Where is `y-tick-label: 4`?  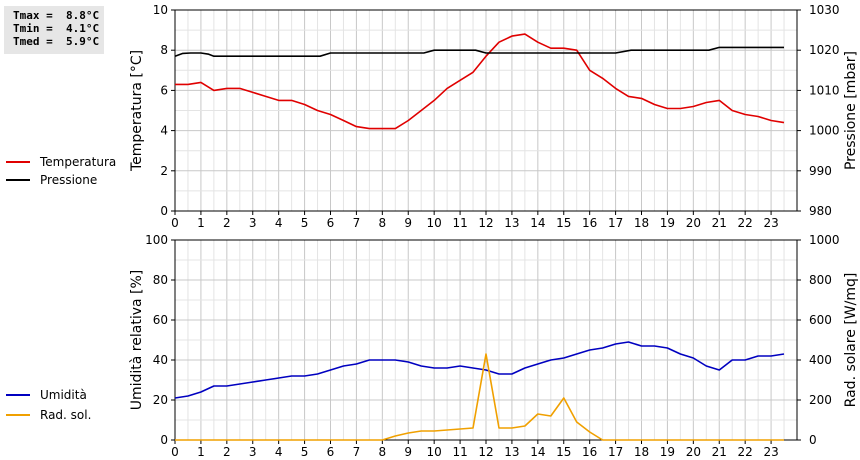
y-tick-label: 4 is located at coordinates (164, 131).